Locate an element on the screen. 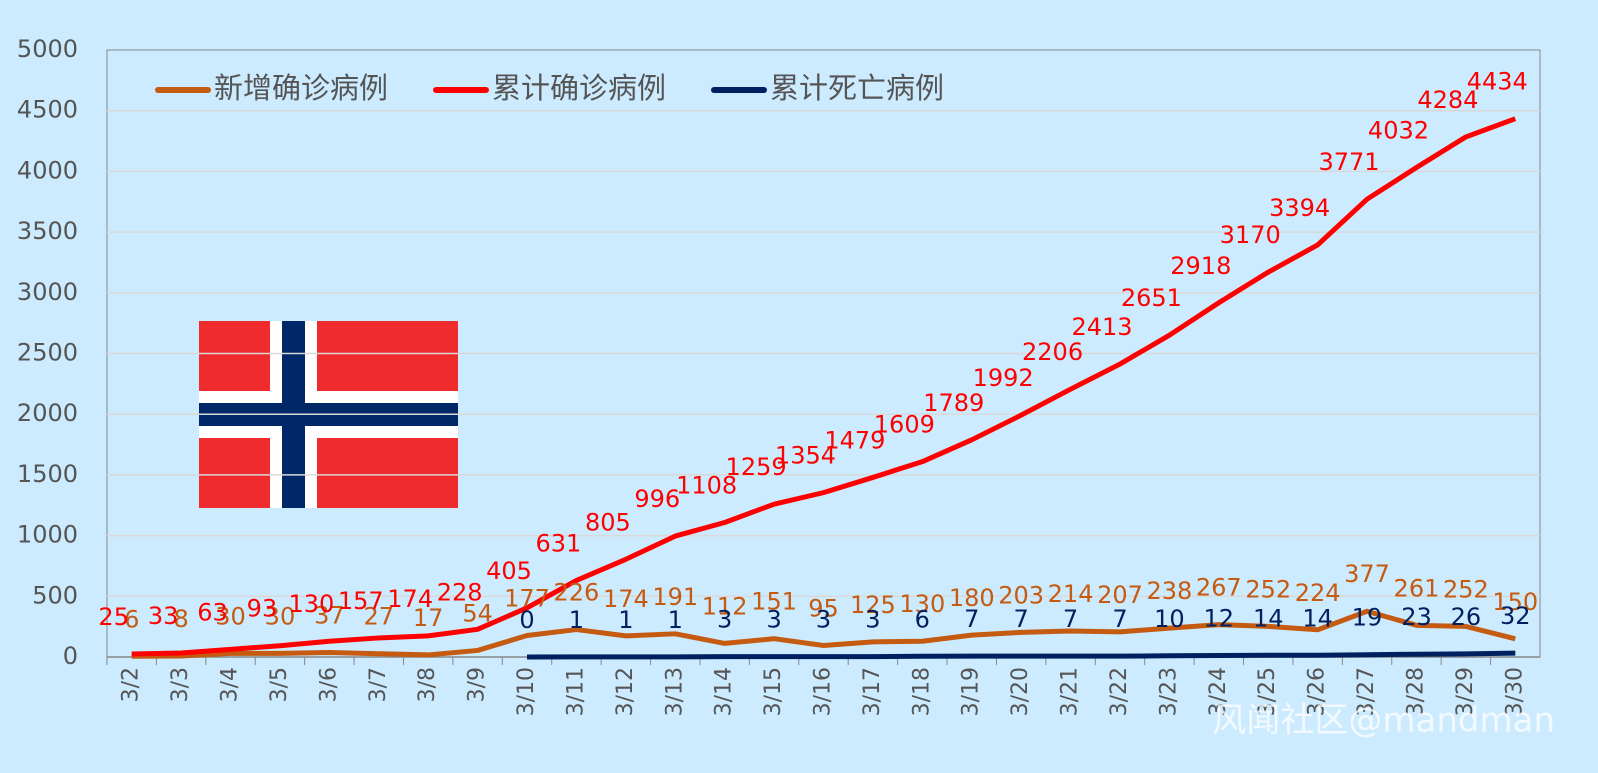  data-label: 2206 is located at coordinates (1052, 352).